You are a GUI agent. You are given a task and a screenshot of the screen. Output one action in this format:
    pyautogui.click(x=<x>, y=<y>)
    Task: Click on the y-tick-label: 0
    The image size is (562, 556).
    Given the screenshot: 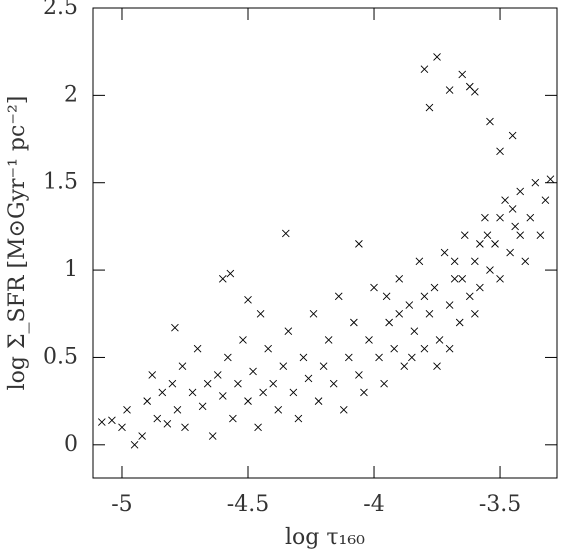 What is the action you would take?
    pyautogui.click(x=71, y=444)
    